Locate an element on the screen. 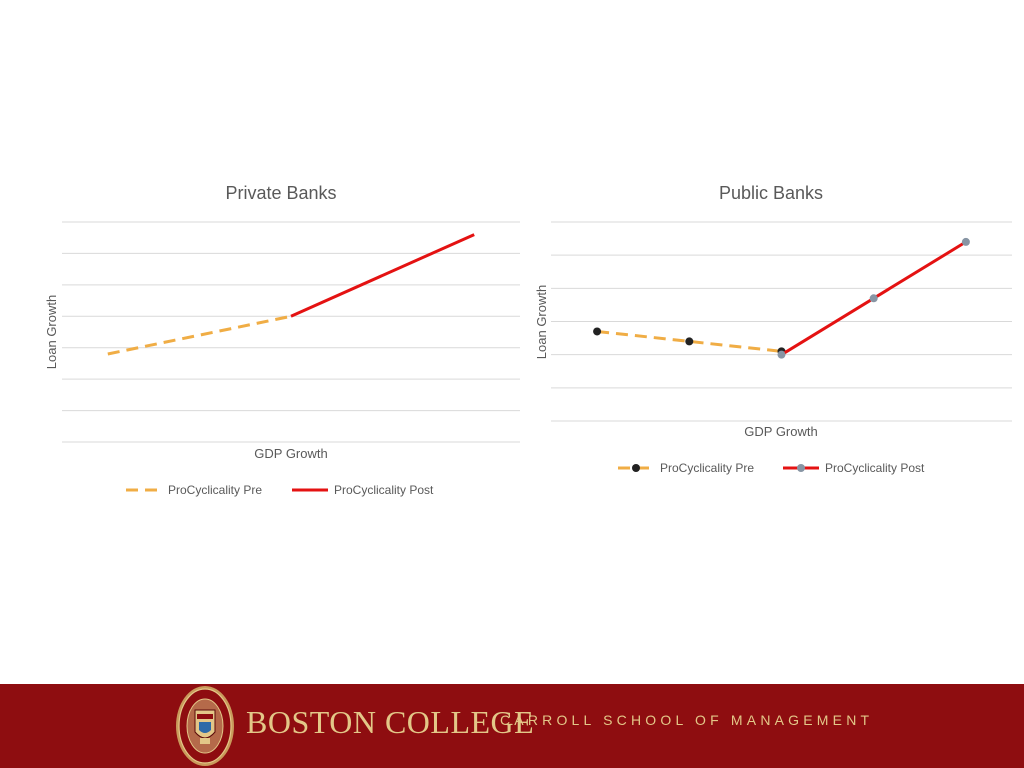 Image resolution: width=1024 pixels, height=768 pixels. public-series-line-pre is located at coordinates (689, 341).